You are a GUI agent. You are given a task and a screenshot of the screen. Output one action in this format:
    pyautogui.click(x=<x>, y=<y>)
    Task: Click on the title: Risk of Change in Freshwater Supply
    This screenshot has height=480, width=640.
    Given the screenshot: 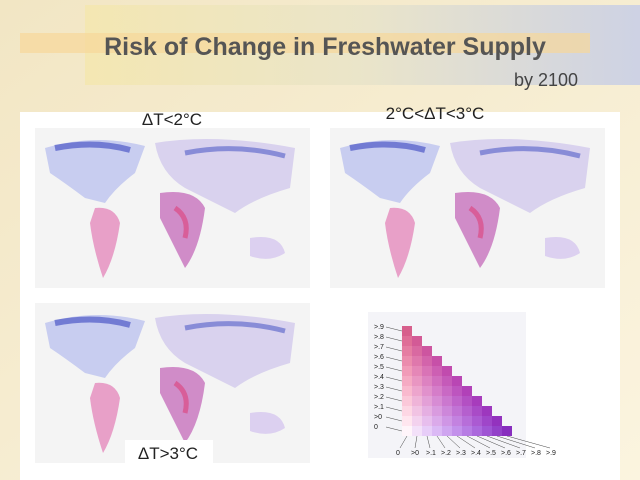 What is the action you would take?
    pyautogui.click(x=325, y=47)
    